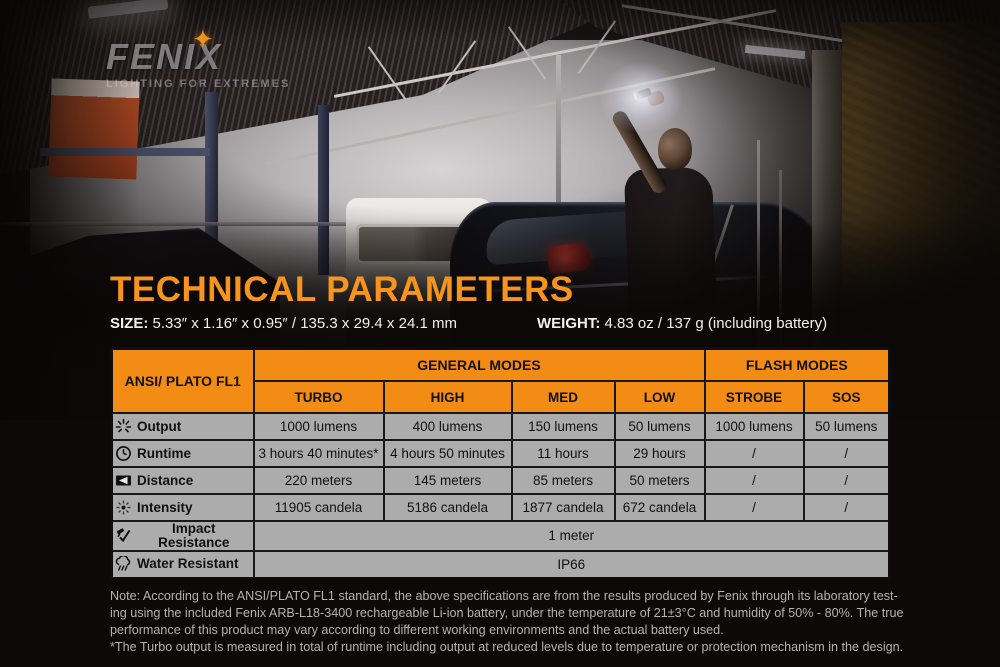 This screenshot has width=1000, height=667. Describe the element at coordinates (165, 507) in the screenshot. I see `row-label: Intensity` at that location.